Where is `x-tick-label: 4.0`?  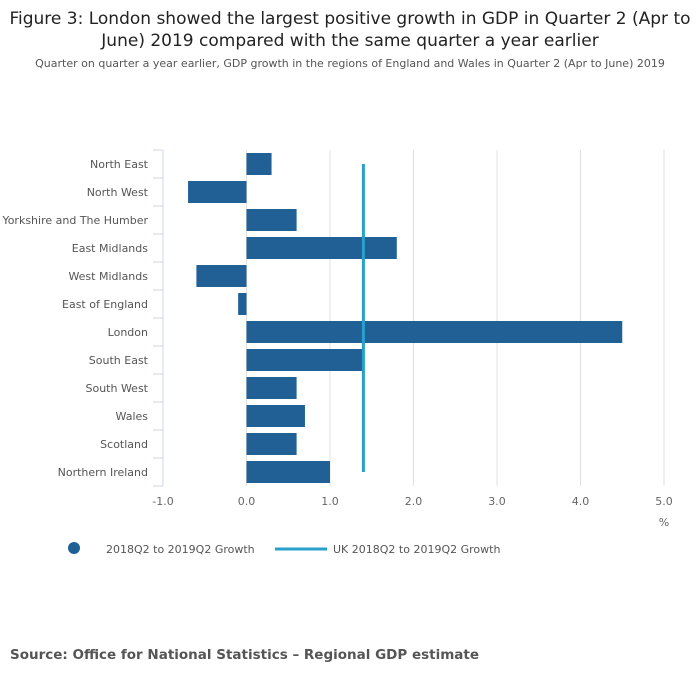 x-tick-label: 4.0 is located at coordinates (581, 501).